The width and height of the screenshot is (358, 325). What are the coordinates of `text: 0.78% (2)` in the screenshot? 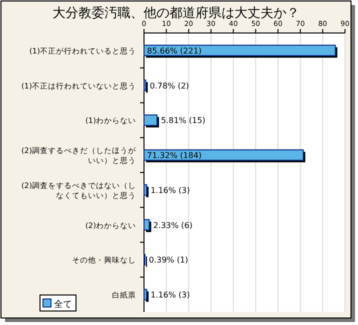 It's located at (170, 85).